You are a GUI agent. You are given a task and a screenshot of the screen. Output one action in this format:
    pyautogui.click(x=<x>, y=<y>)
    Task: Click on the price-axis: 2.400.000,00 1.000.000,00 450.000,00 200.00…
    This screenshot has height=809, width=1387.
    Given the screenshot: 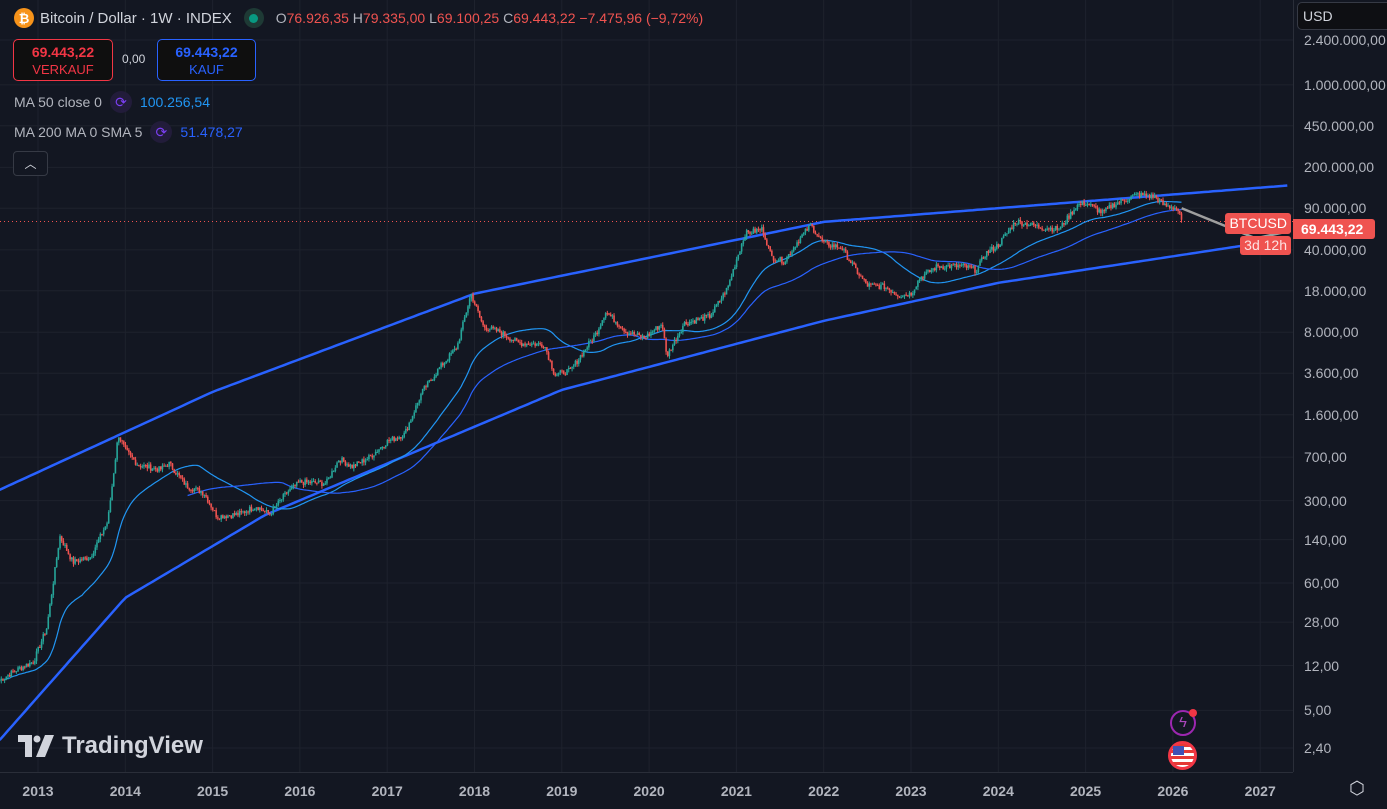 What is the action you would take?
    pyautogui.click(x=1340, y=386)
    